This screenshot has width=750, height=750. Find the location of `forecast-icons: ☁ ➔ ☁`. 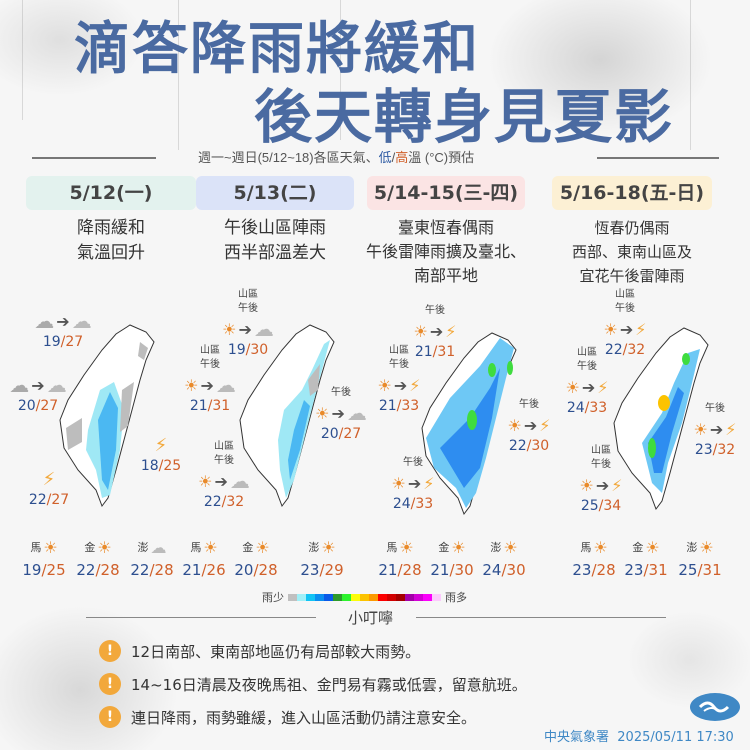

forecast-icons: ☁ ➔ ☁ is located at coordinates (63, 321).